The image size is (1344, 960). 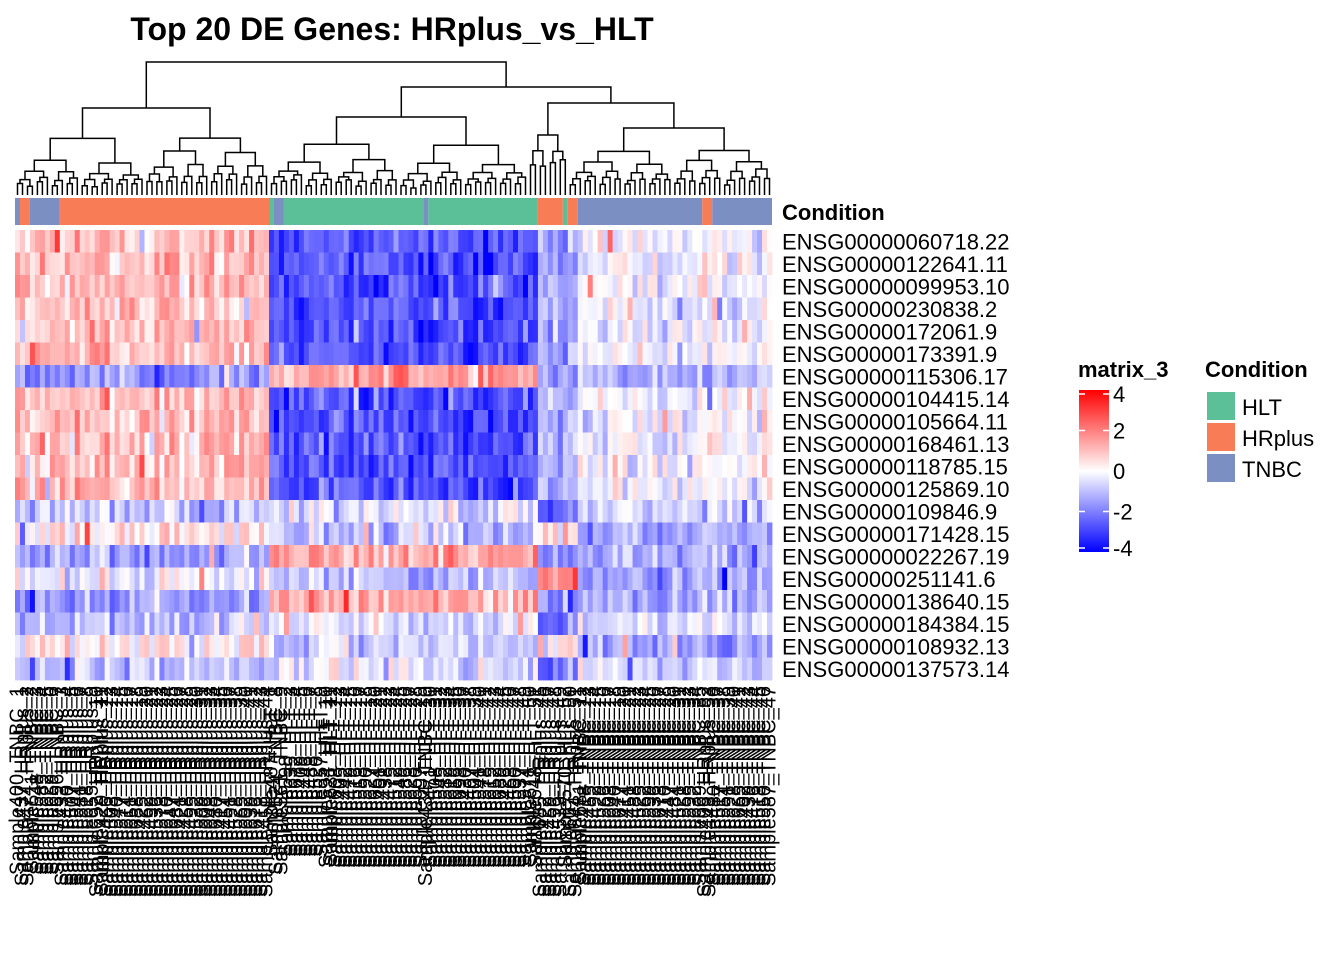 I want to click on sample-label: Sample434_TNBC_10, so click(x=426, y=786).